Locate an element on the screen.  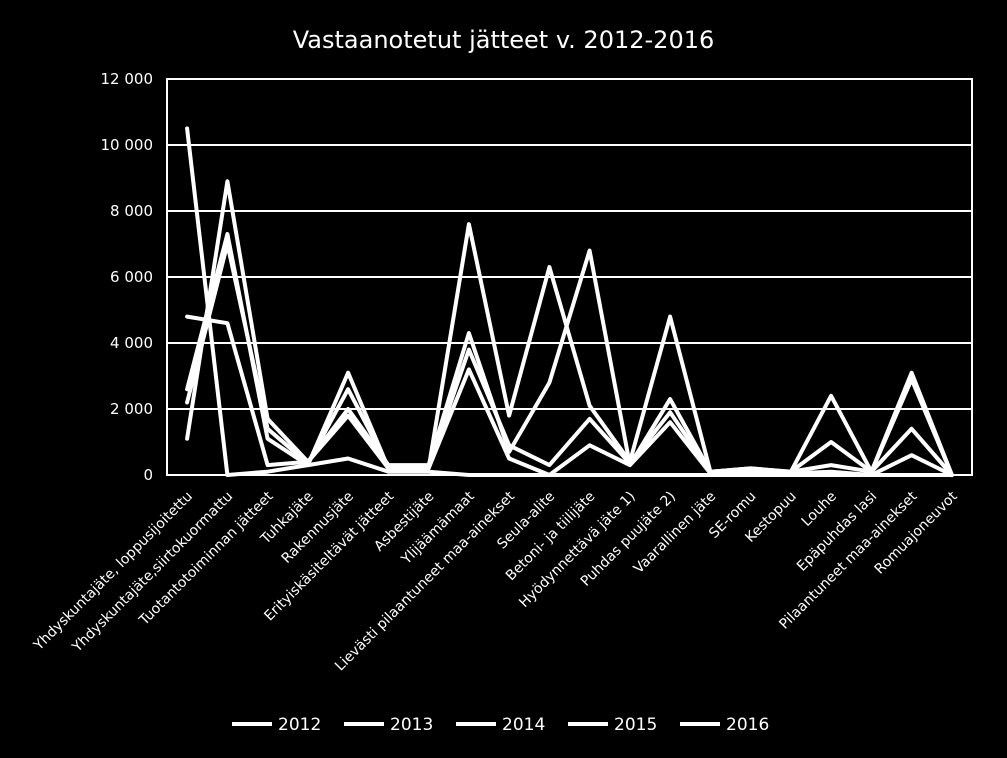
chart-title: Vastaanotetut jätteet v. 2012-2016 is located at coordinates (503, 40).